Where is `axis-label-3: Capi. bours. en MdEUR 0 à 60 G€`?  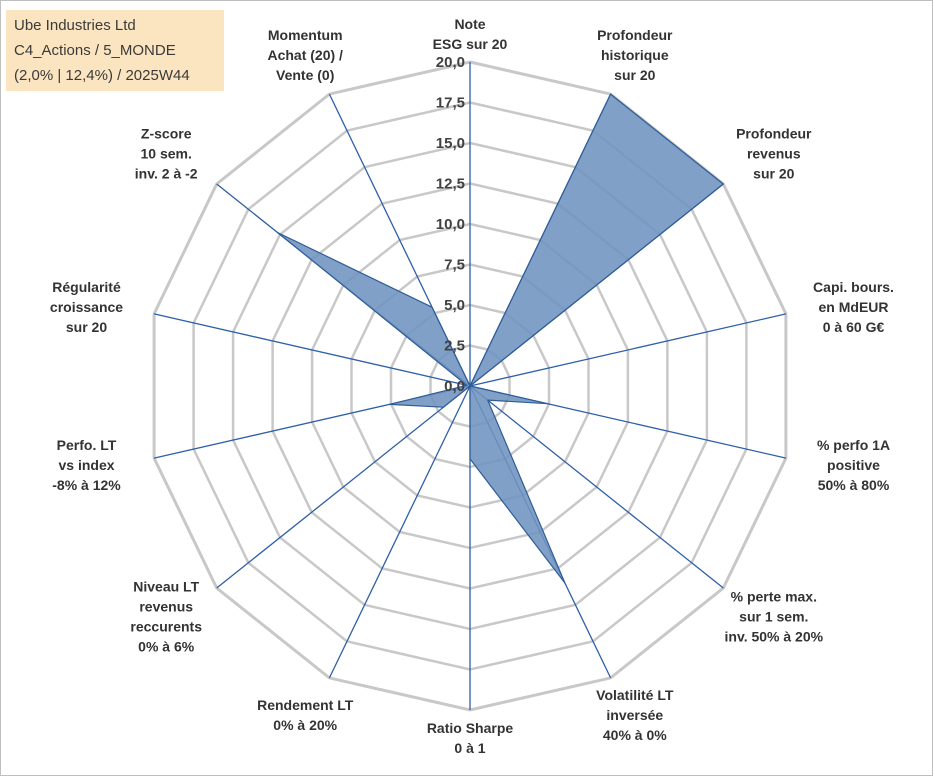 axis-label-3: Capi. bours. en MdEUR 0 à 60 G€ is located at coordinates (853, 307).